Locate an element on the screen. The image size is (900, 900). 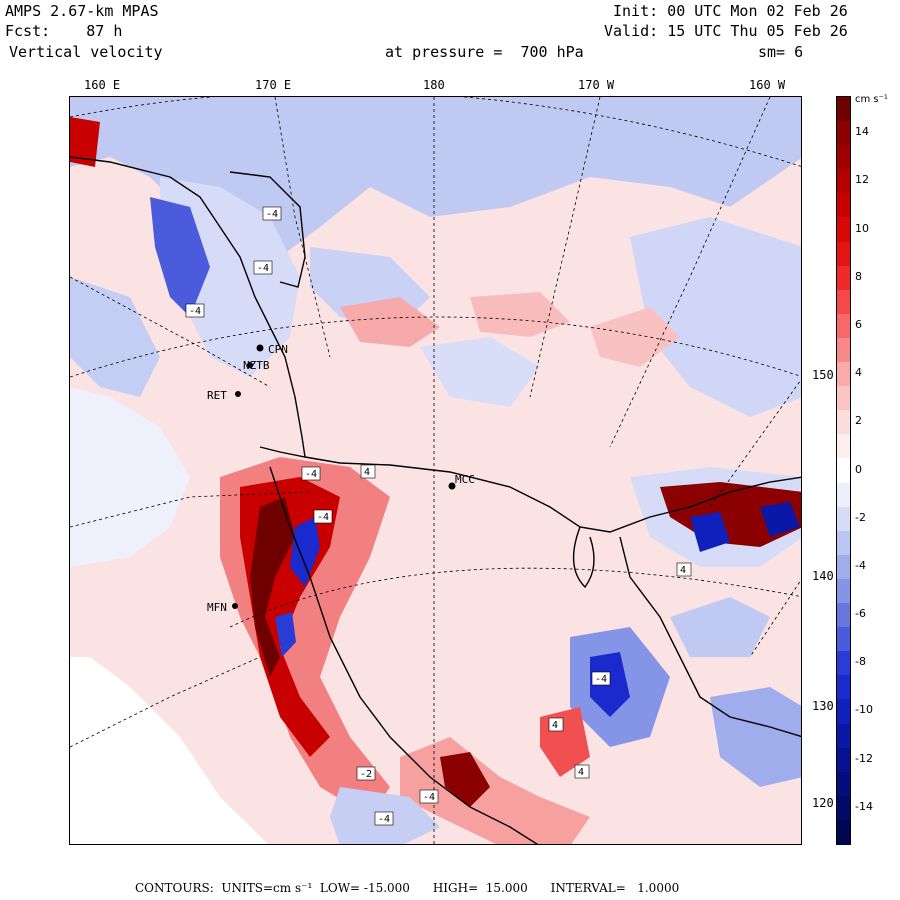
colorbar-tick-label: -4 is located at coordinates (860, 565).